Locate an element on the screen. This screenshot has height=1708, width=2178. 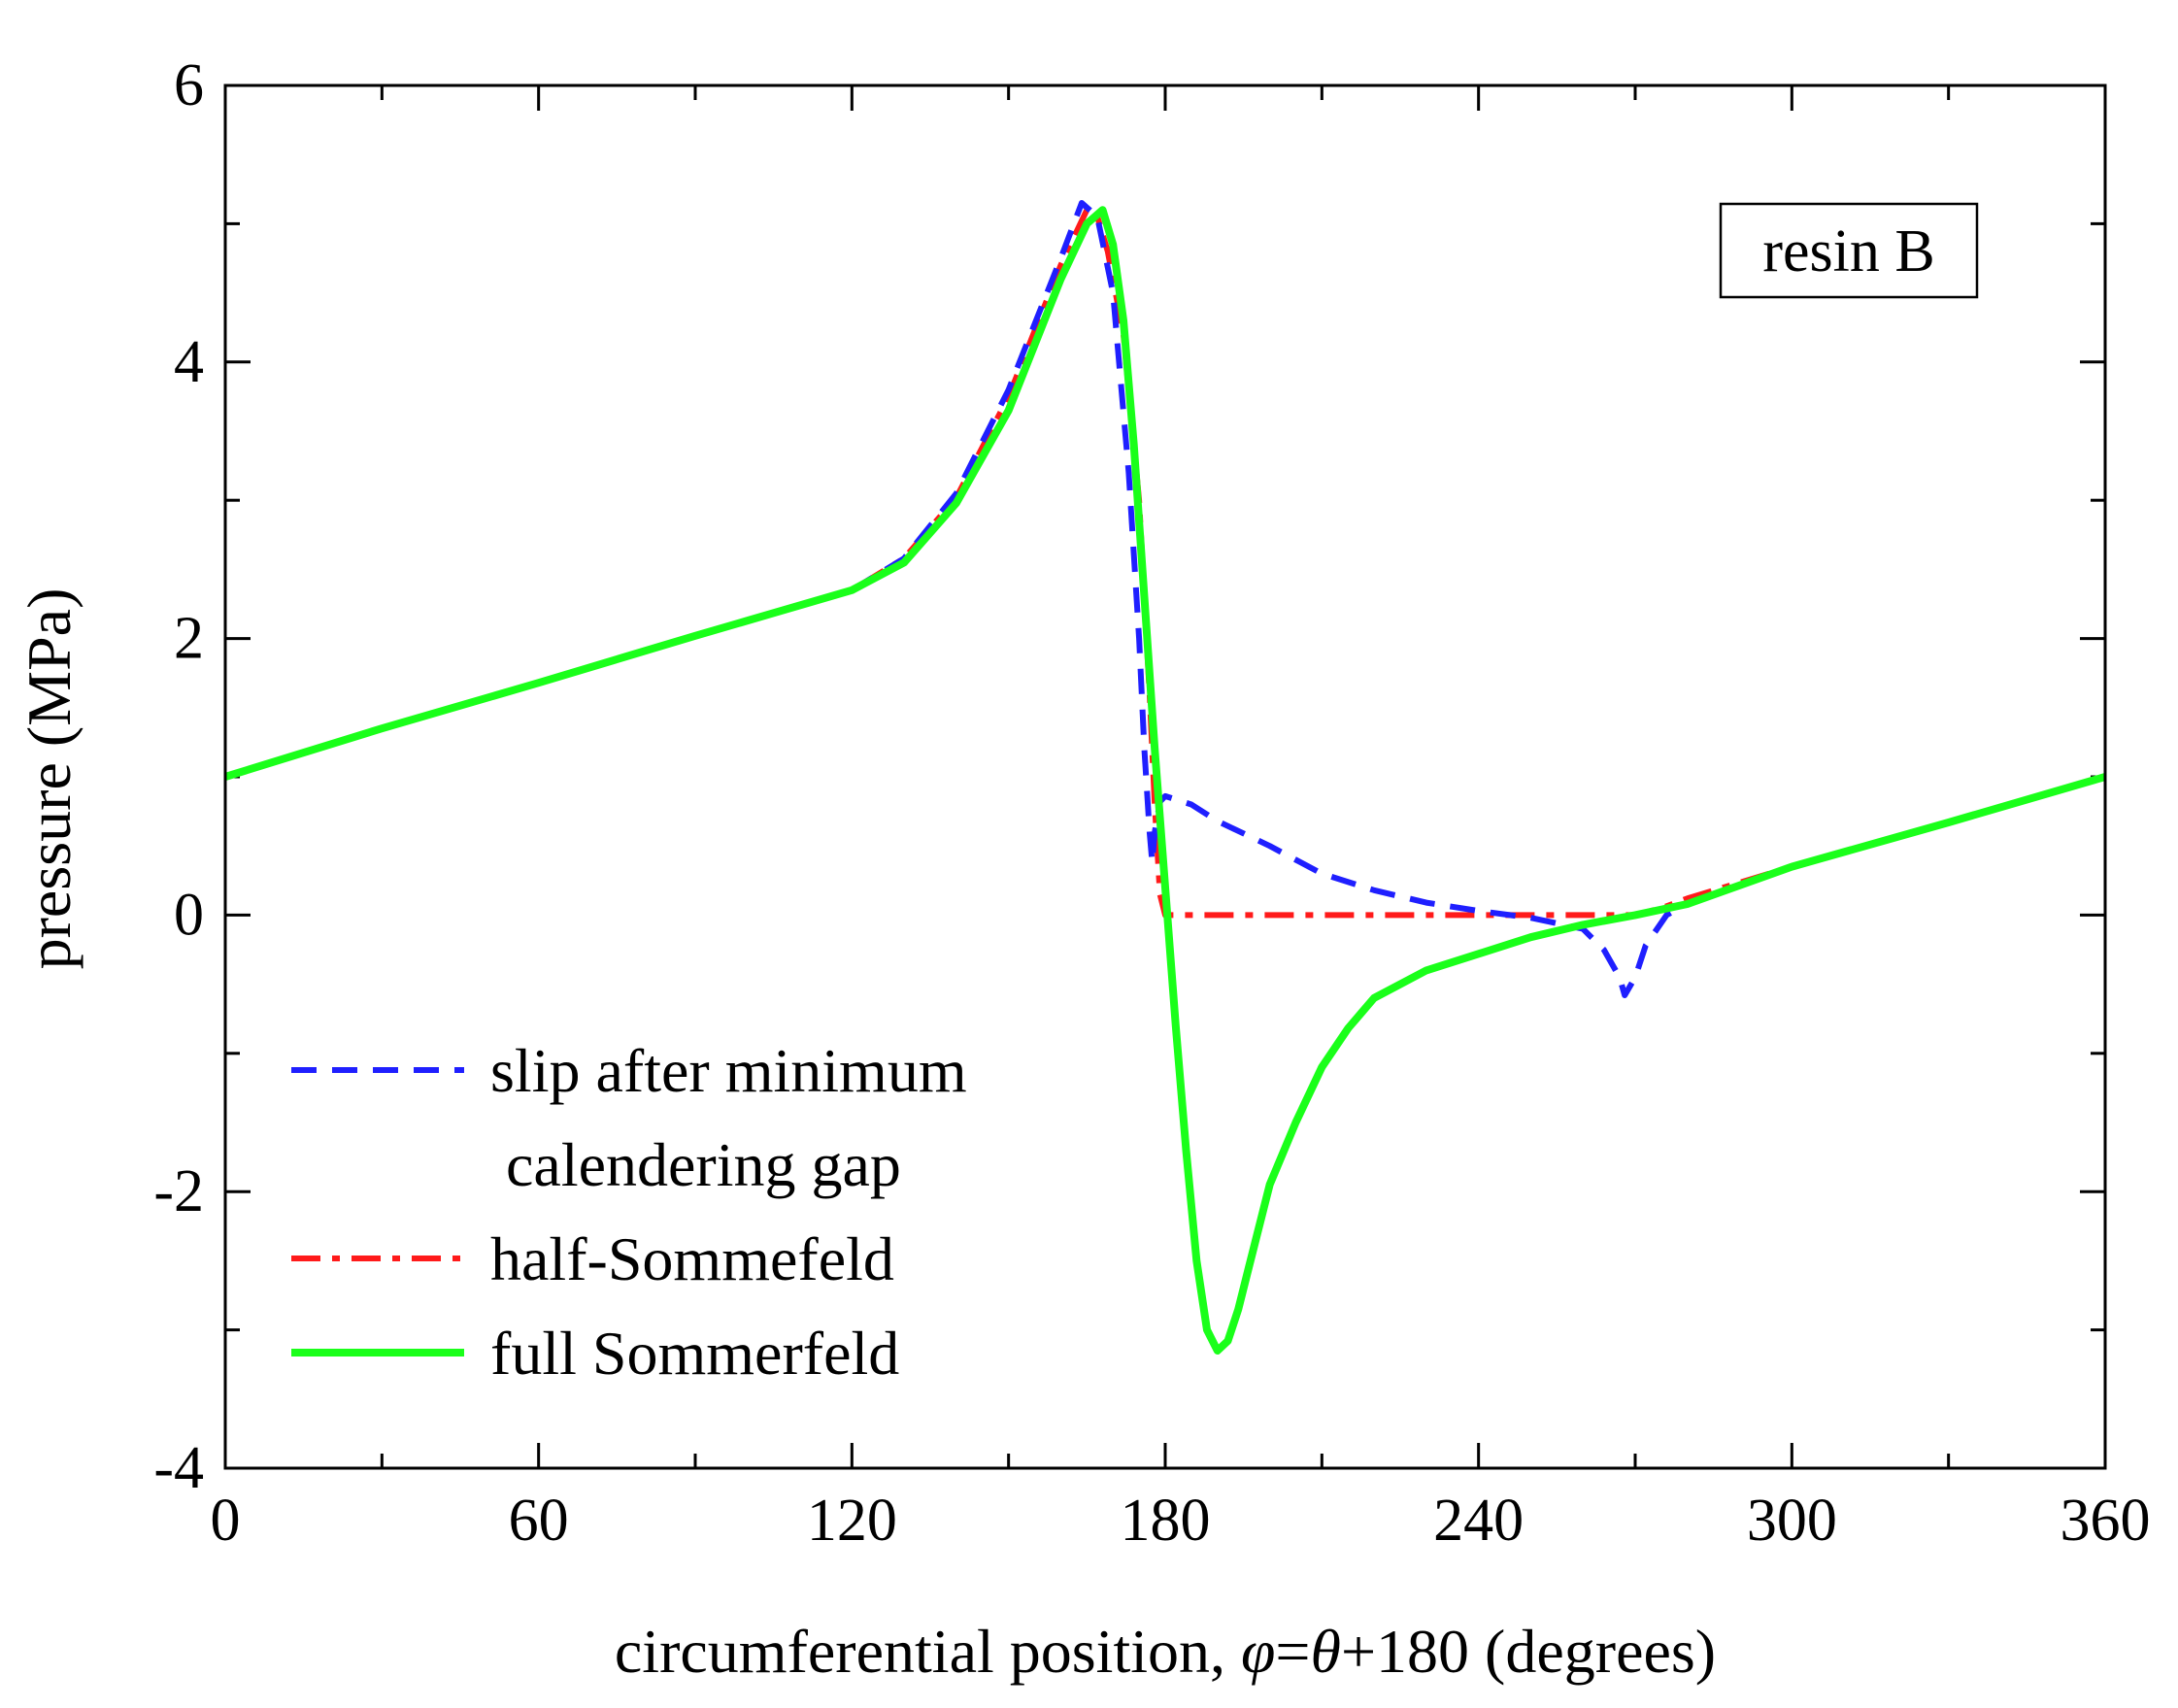
legend-label: half-Sommefeld is located at coordinates (692, 1258).